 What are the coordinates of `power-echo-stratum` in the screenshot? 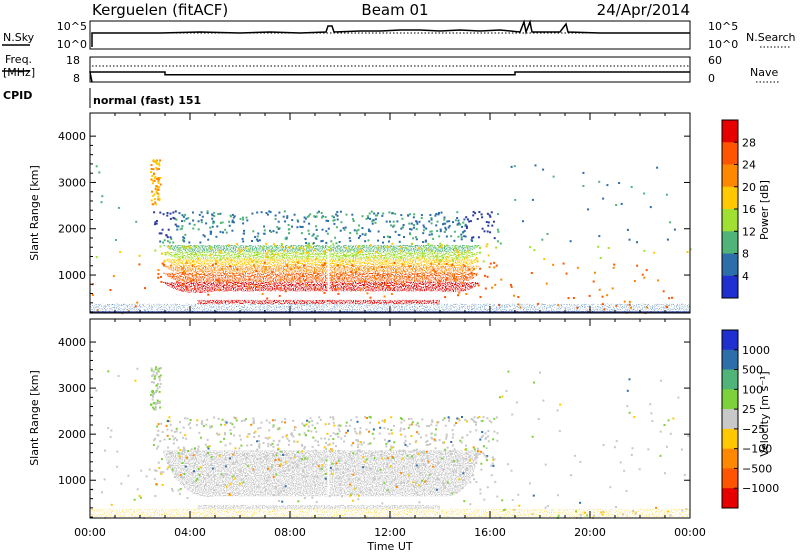 It's located at (321, 287).